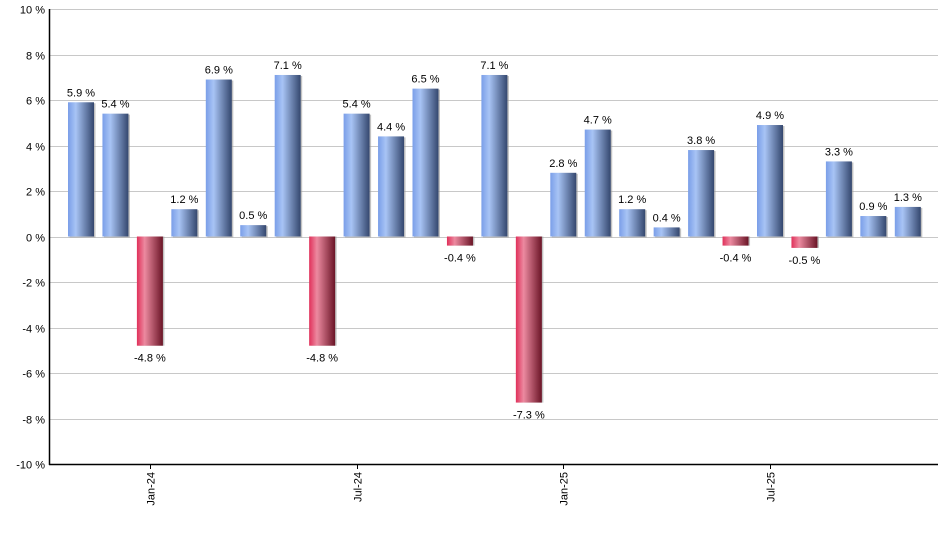 The image size is (940, 550). I want to click on bar-value-label: 6.5 %, so click(425, 80).